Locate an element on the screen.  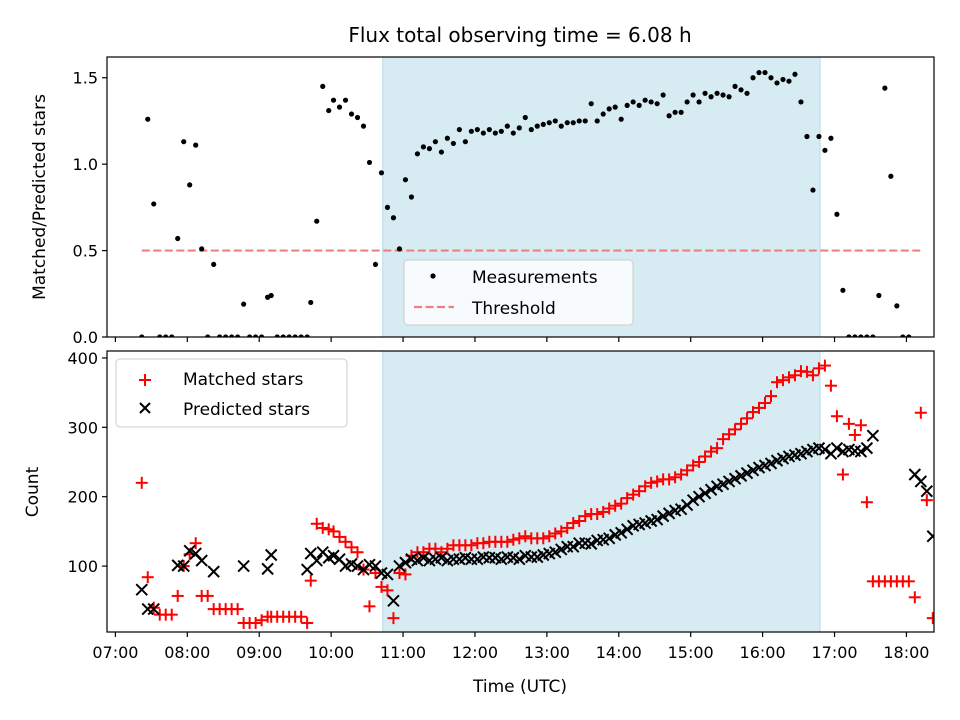
legend-predicted-stars-label: Predicted stars is located at coordinates (246, 410).